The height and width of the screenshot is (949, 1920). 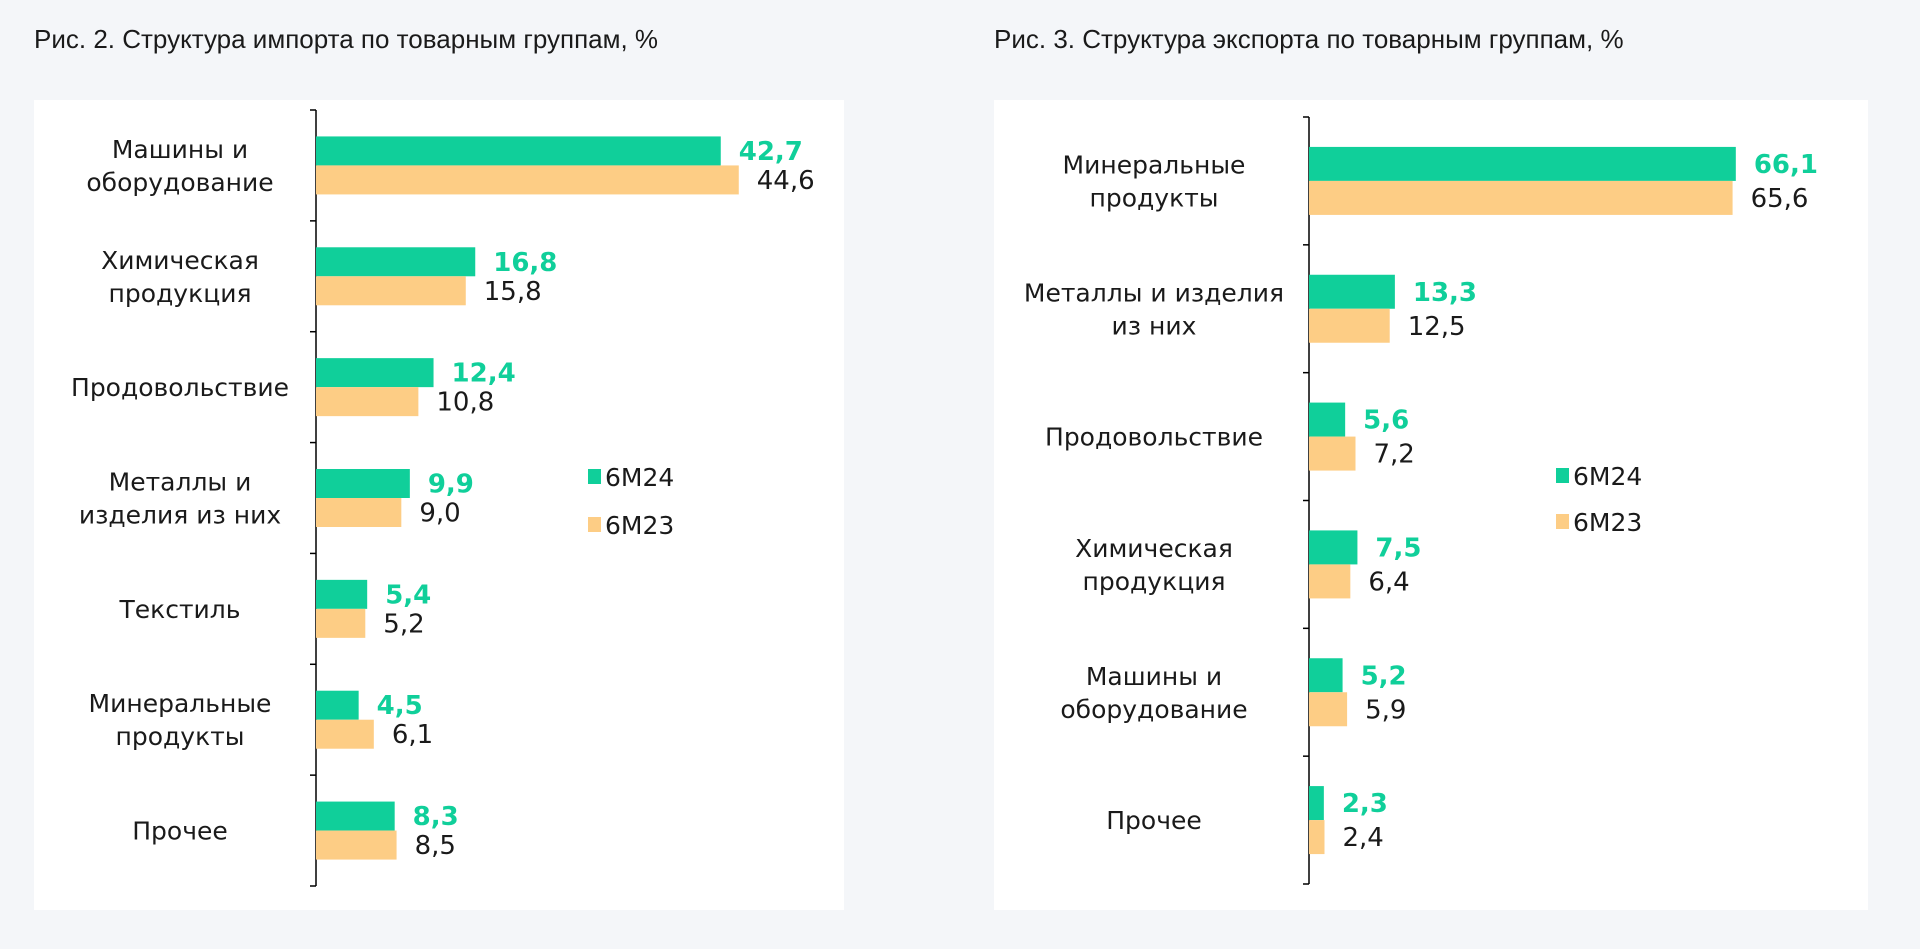 What do you see at coordinates (1388, 582) in the screenshot?
I see `data-label-6m23: 6,4` at bounding box center [1388, 582].